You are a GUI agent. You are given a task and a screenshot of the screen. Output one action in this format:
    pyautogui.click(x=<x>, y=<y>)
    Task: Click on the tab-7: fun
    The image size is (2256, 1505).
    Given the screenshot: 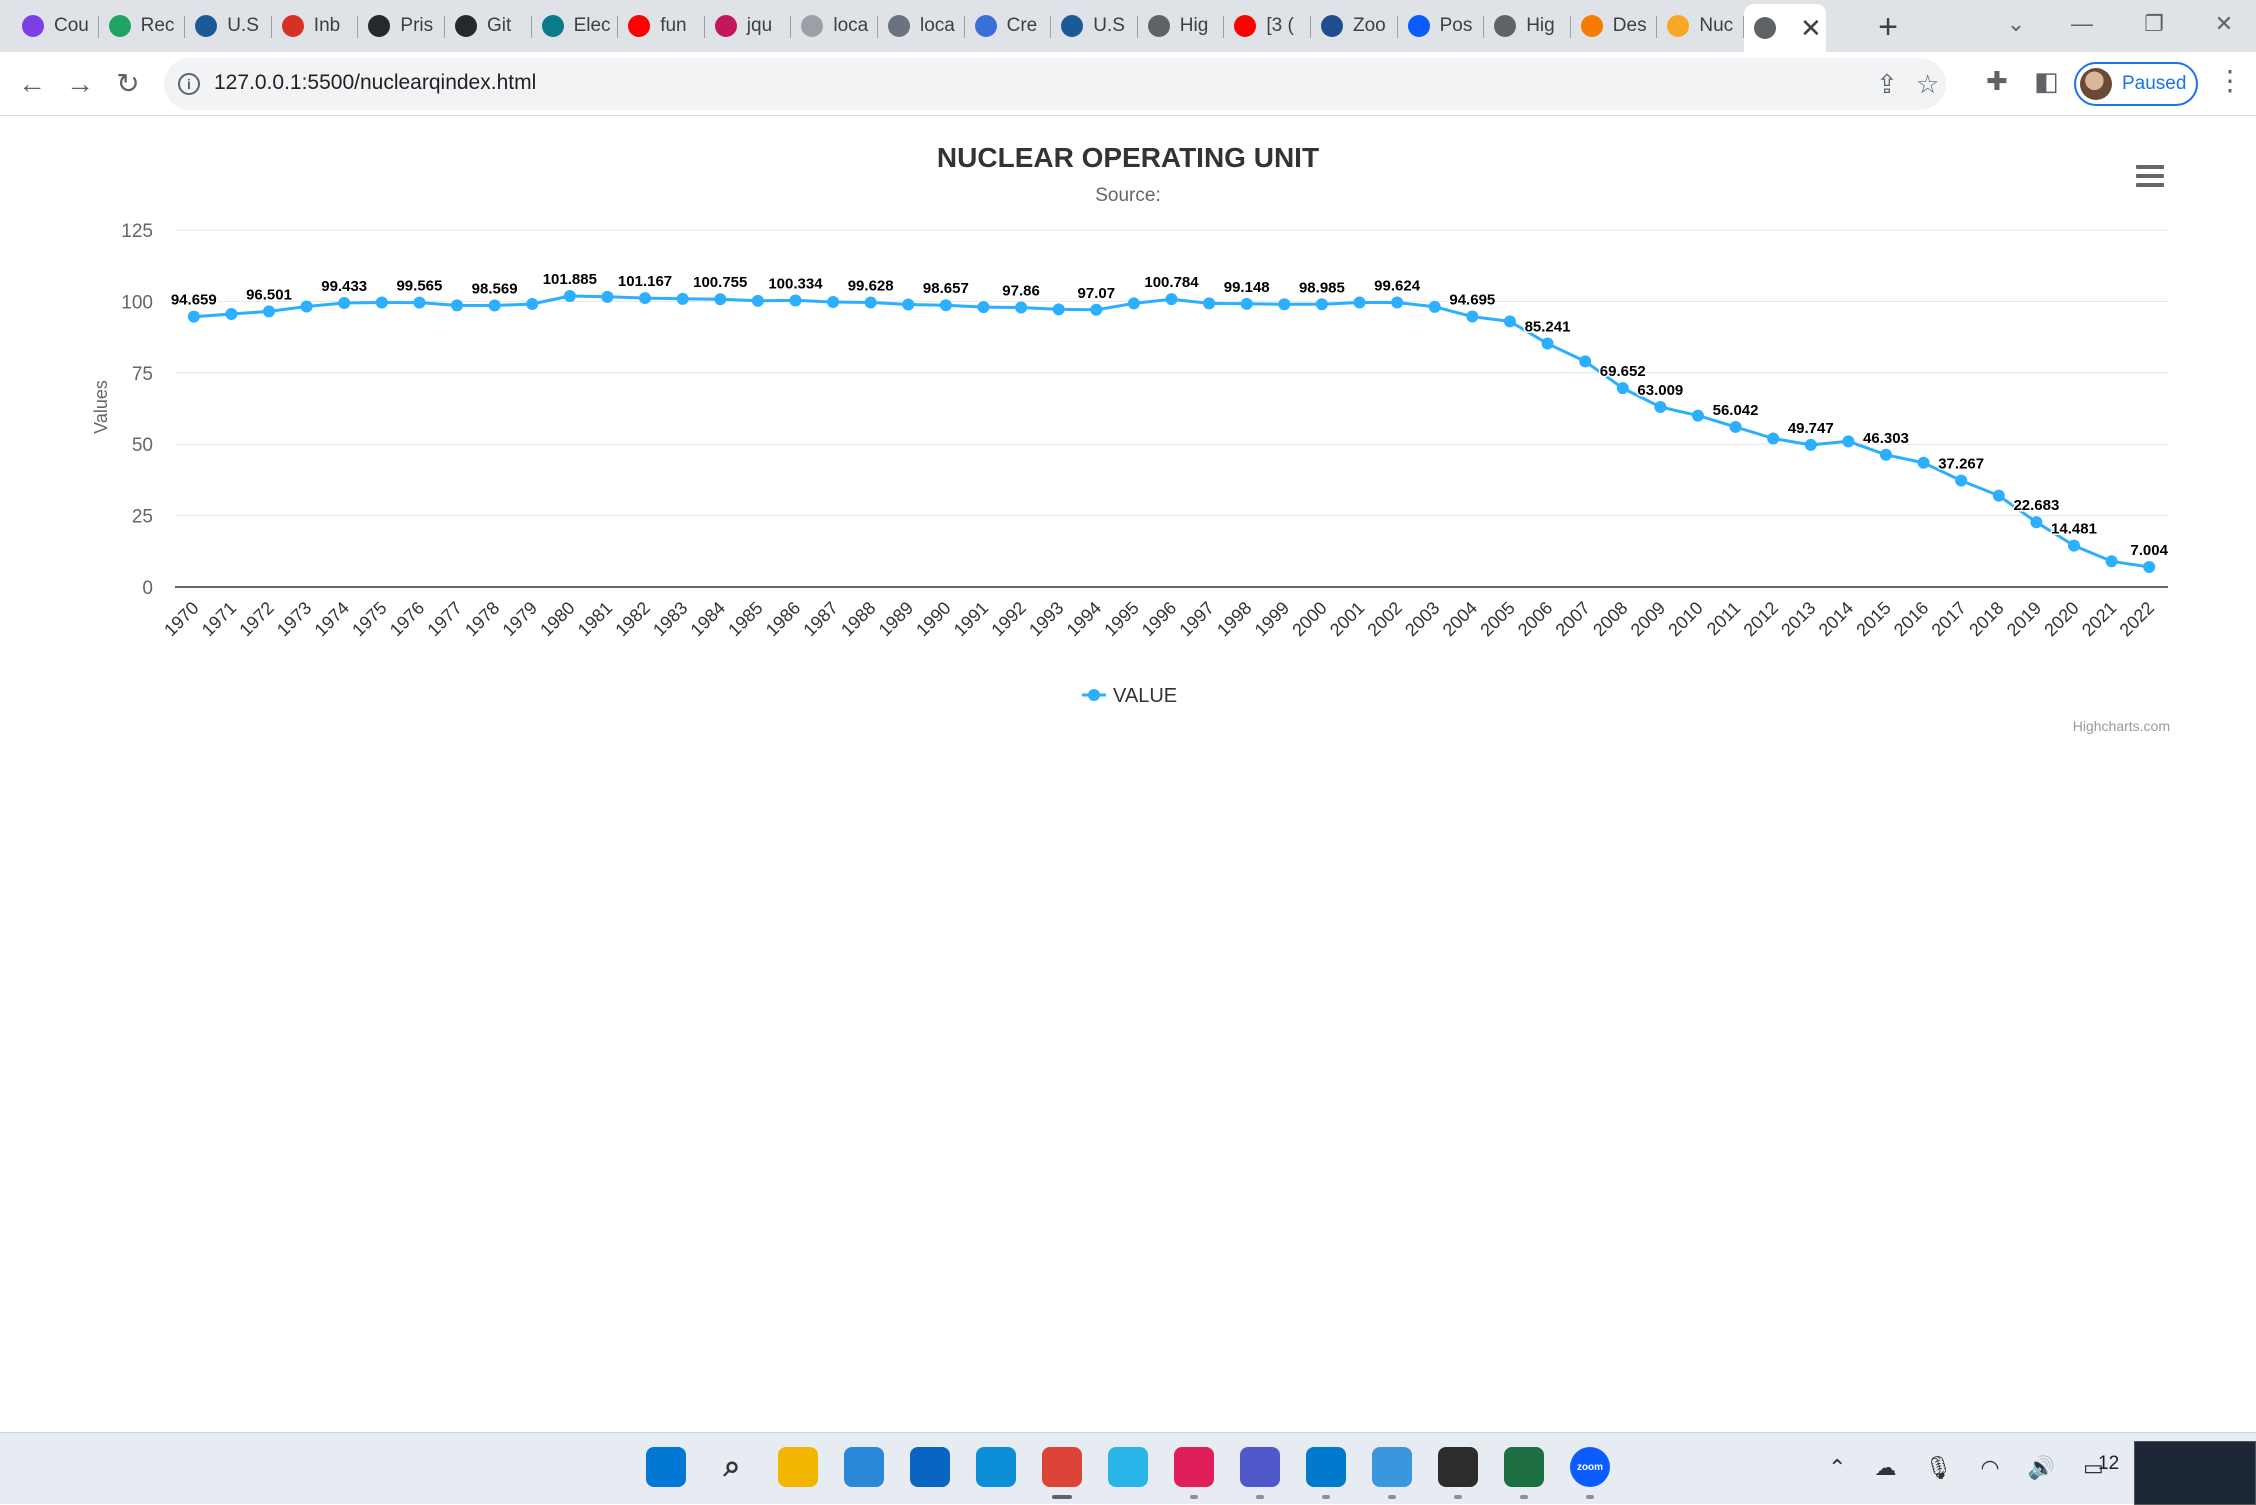 What is the action you would take?
    pyautogui.click(x=661, y=26)
    